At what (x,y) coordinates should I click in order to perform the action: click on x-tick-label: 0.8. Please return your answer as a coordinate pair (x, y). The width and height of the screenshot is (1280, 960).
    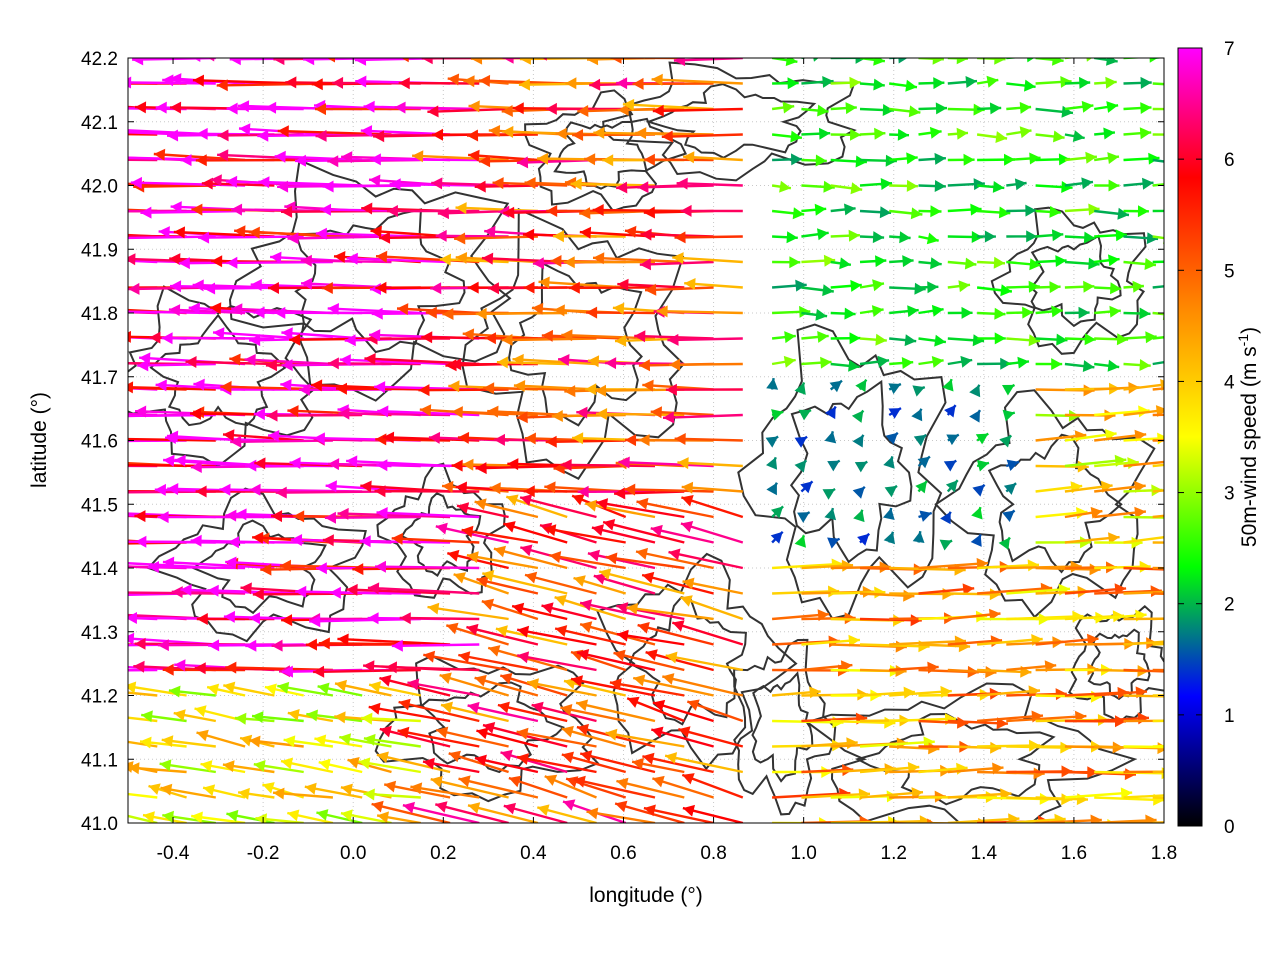
    Looking at the image, I should click on (713, 853).